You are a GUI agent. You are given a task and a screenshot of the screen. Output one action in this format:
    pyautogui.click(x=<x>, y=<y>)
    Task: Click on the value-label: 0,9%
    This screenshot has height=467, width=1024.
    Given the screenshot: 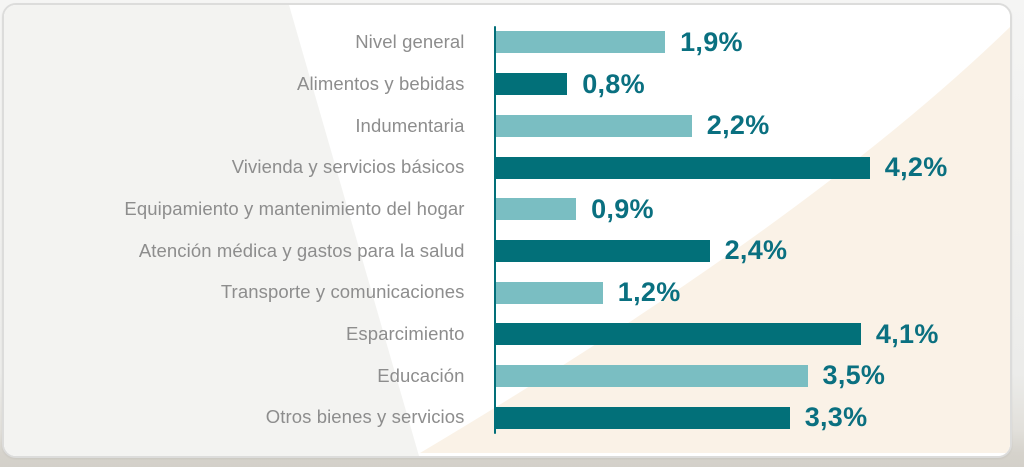 What is the action you would take?
    pyautogui.click(x=622, y=208)
    